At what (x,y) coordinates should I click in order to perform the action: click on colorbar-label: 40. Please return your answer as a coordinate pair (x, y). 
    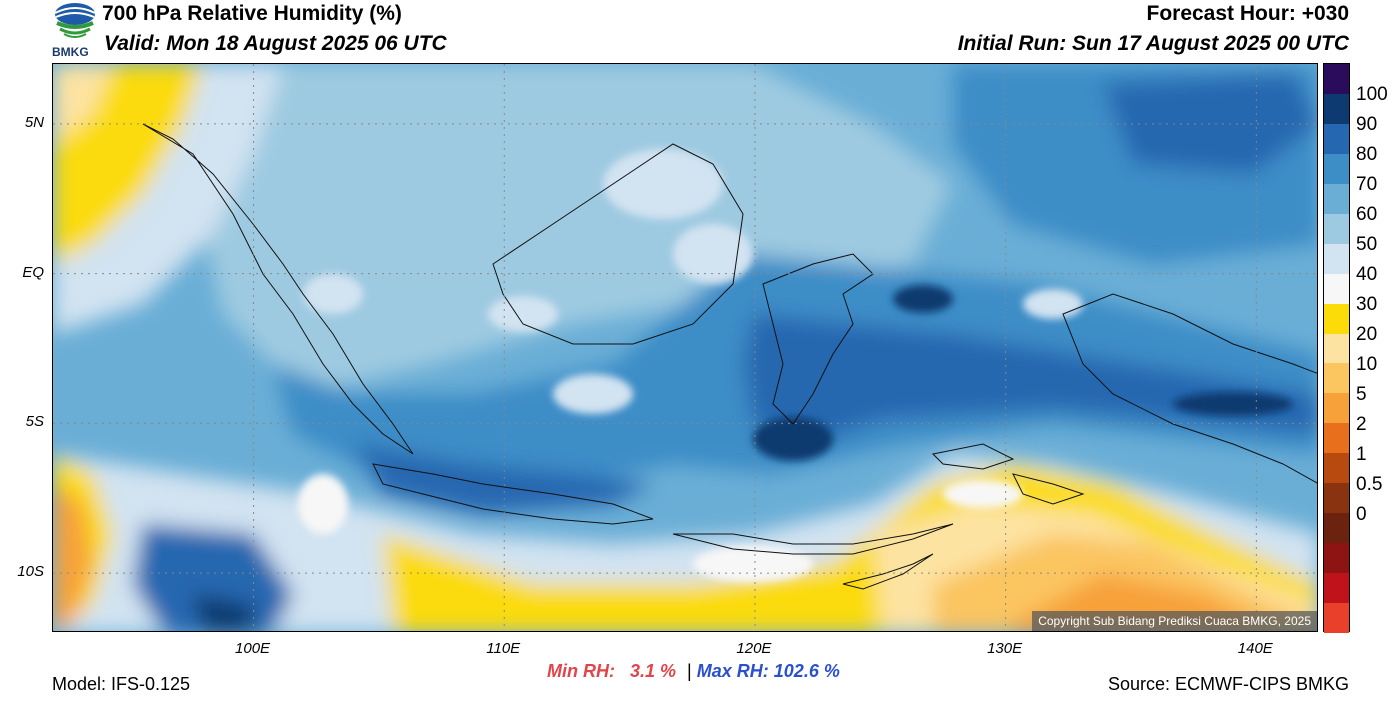
    Looking at the image, I should click on (1367, 275).